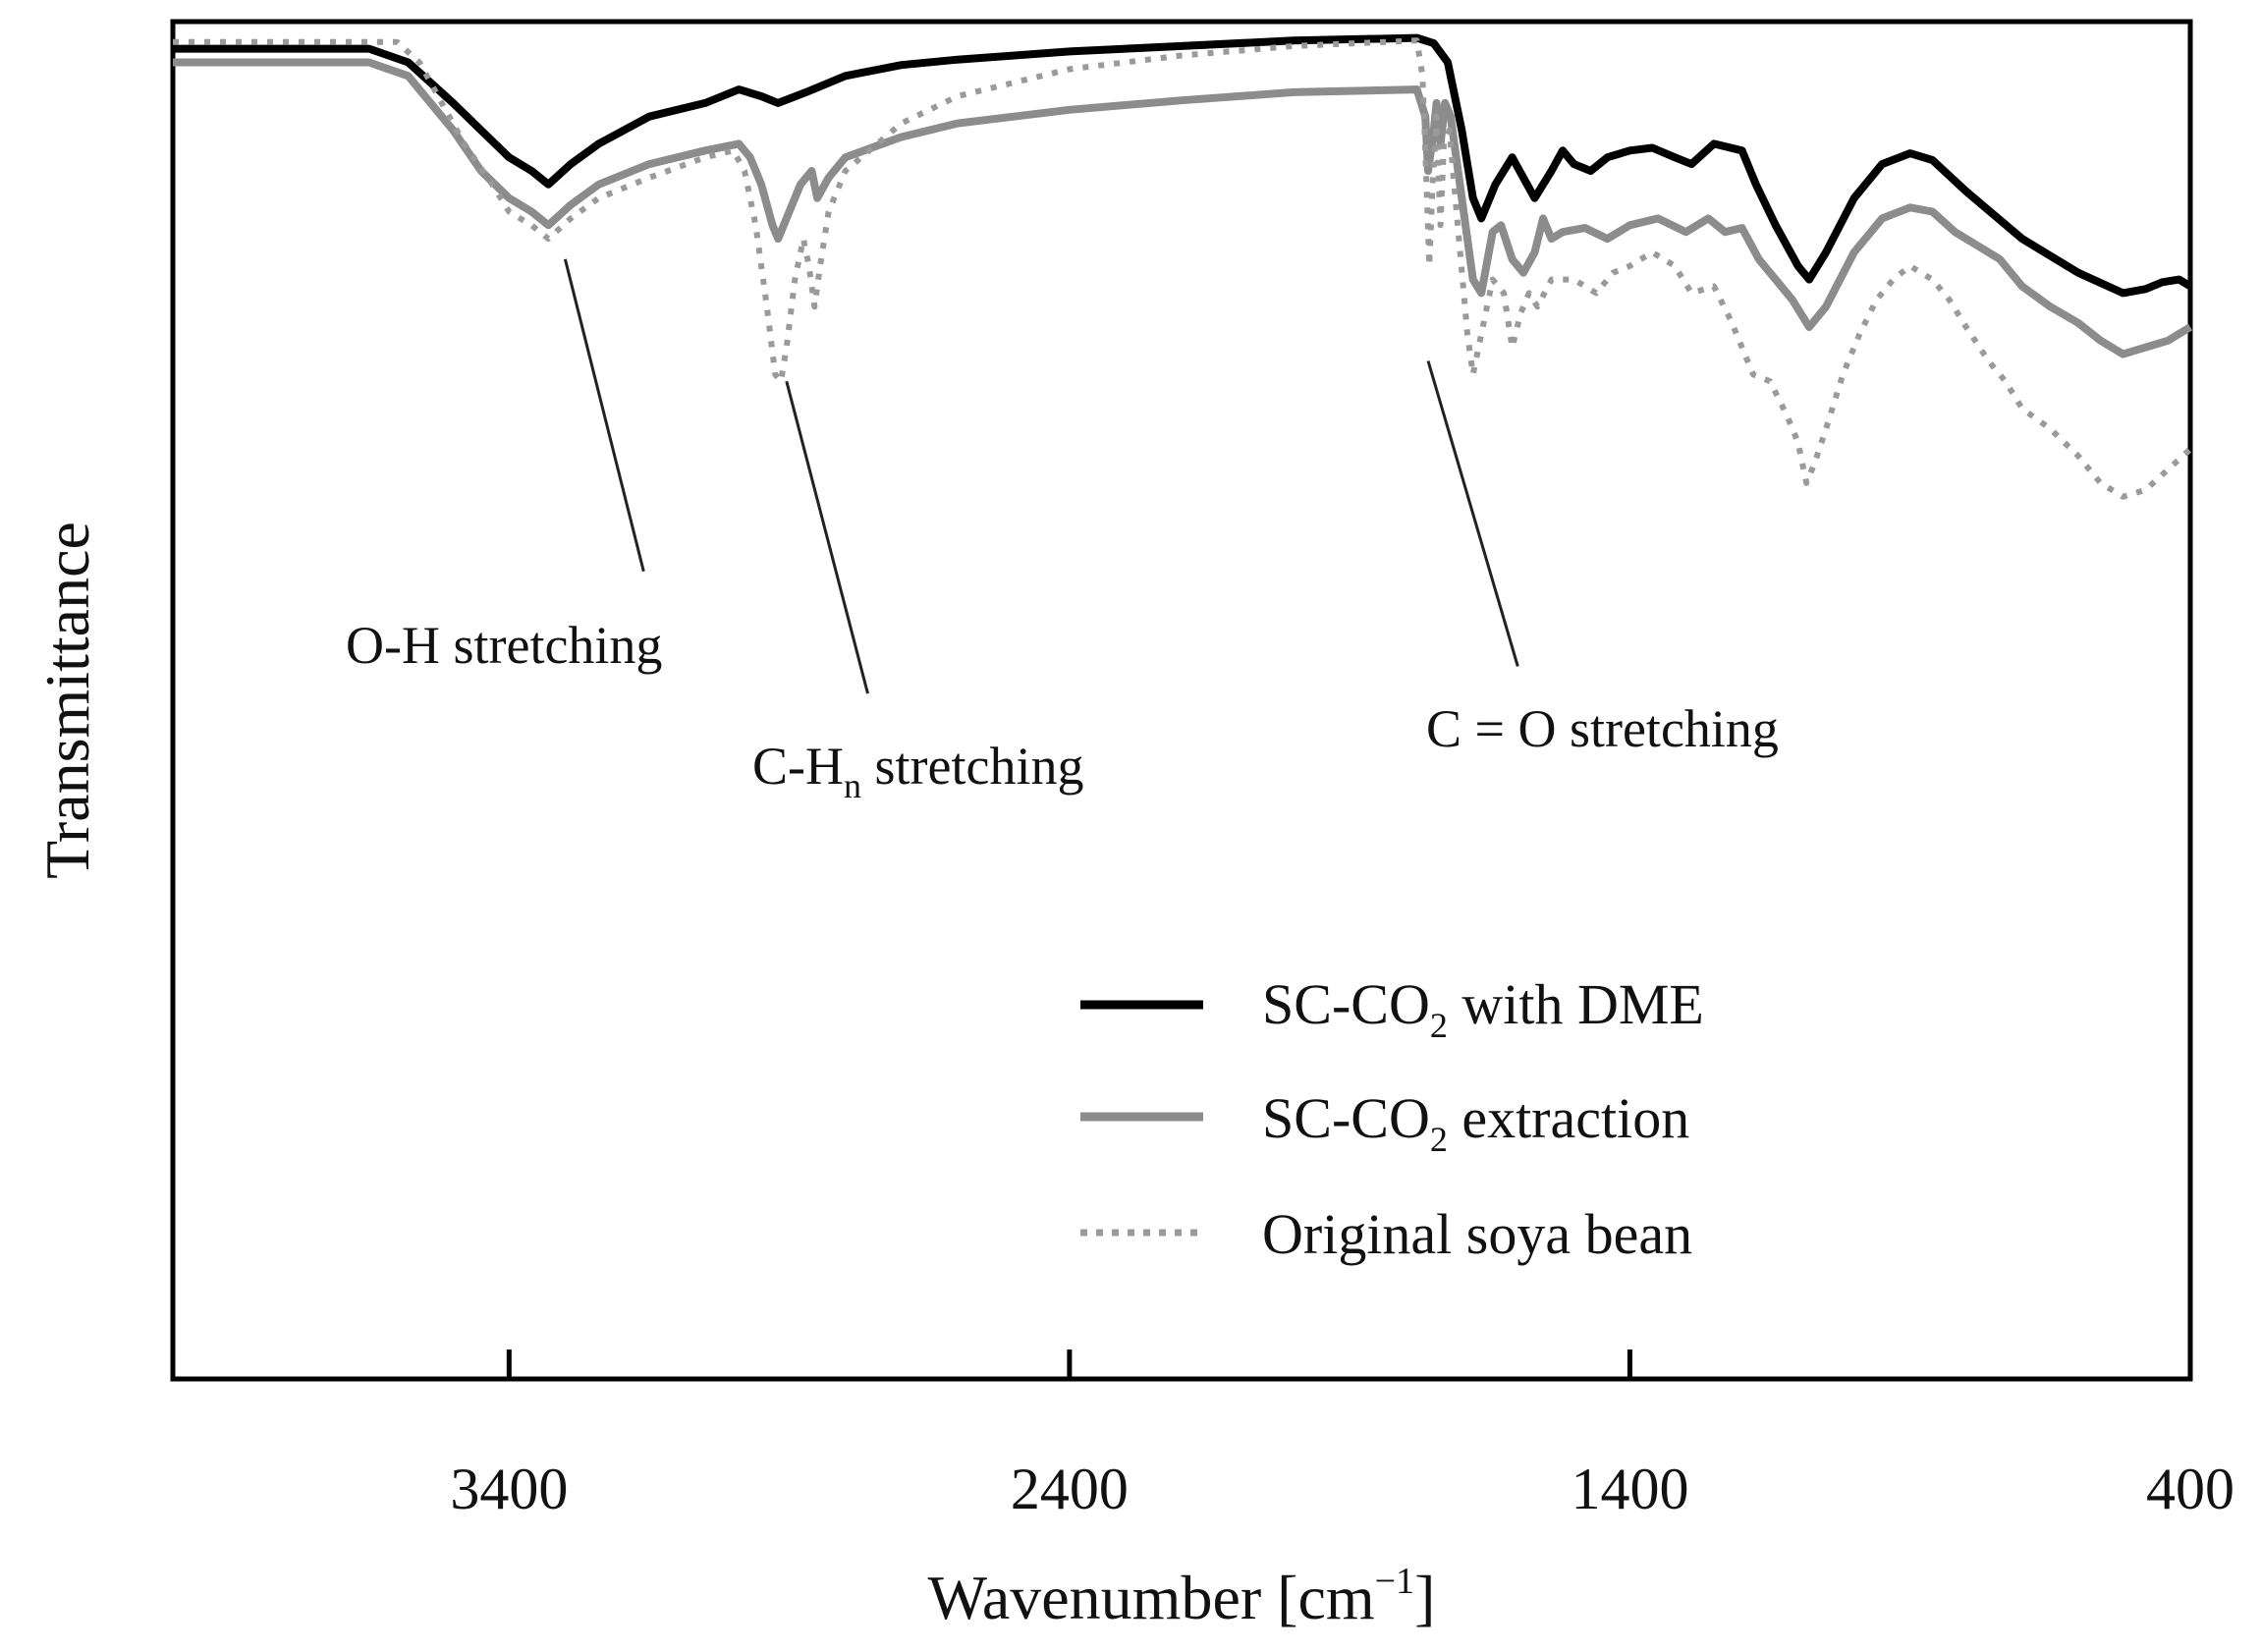 Image resolution: width=2261 pixels, height=1652 pixels. I want to click on y-axis-title: Transmittance, so click(67, 700).